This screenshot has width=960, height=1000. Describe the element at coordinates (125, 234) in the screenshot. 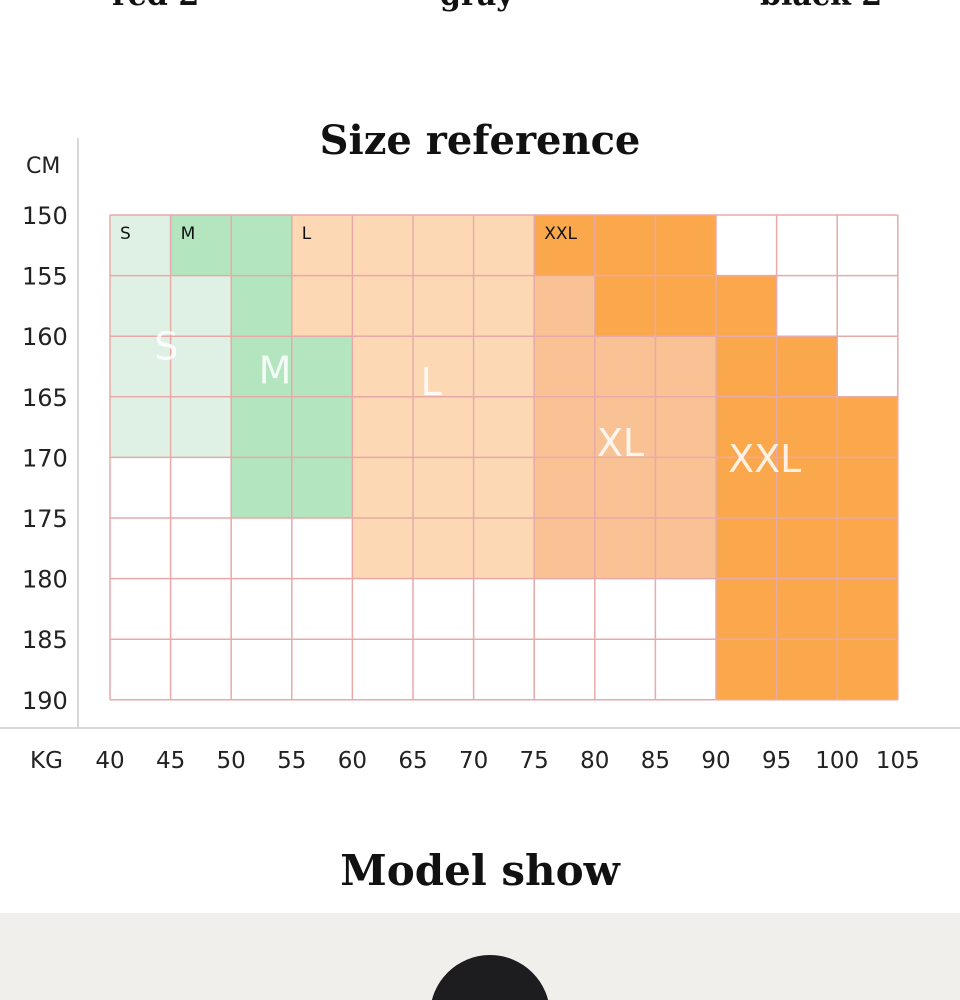

I see `legend-label-s: S` at that location.